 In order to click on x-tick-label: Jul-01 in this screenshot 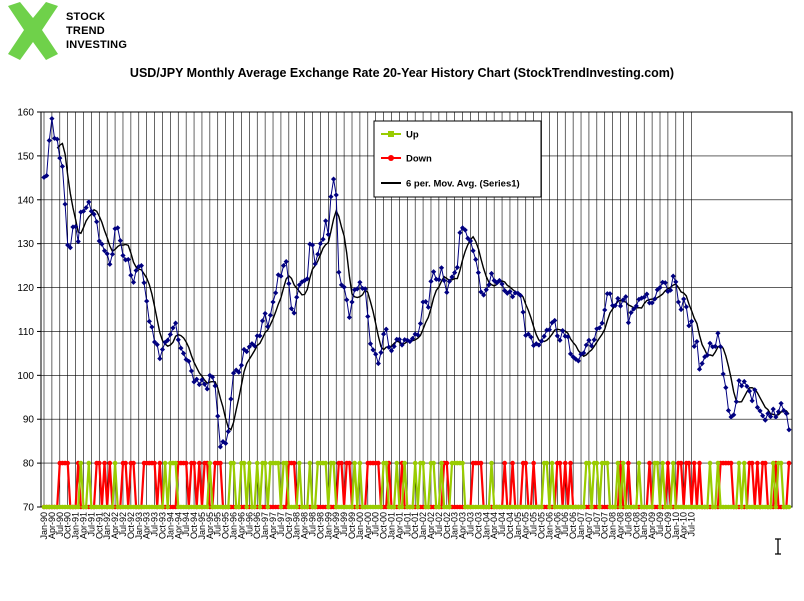, I will do `click(407, 524)`.